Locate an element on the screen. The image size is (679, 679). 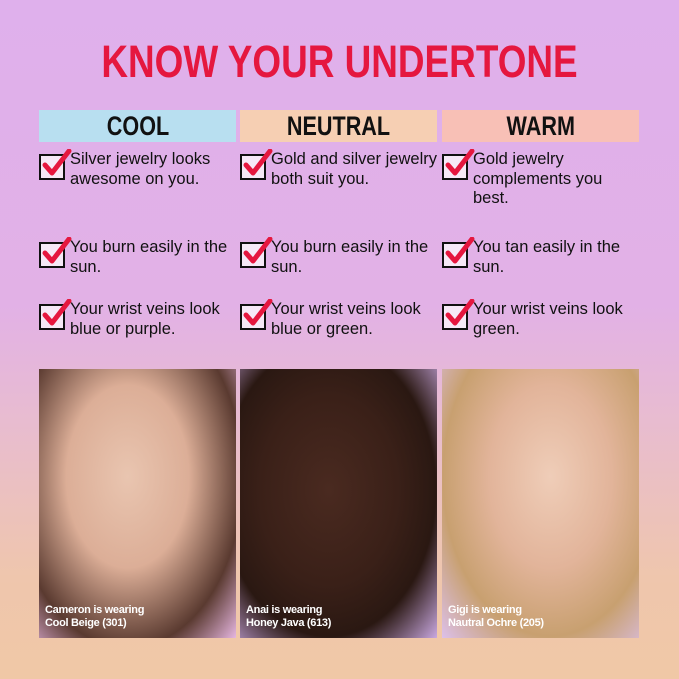
column-heading: WARM is located at coordinates (540, 126).